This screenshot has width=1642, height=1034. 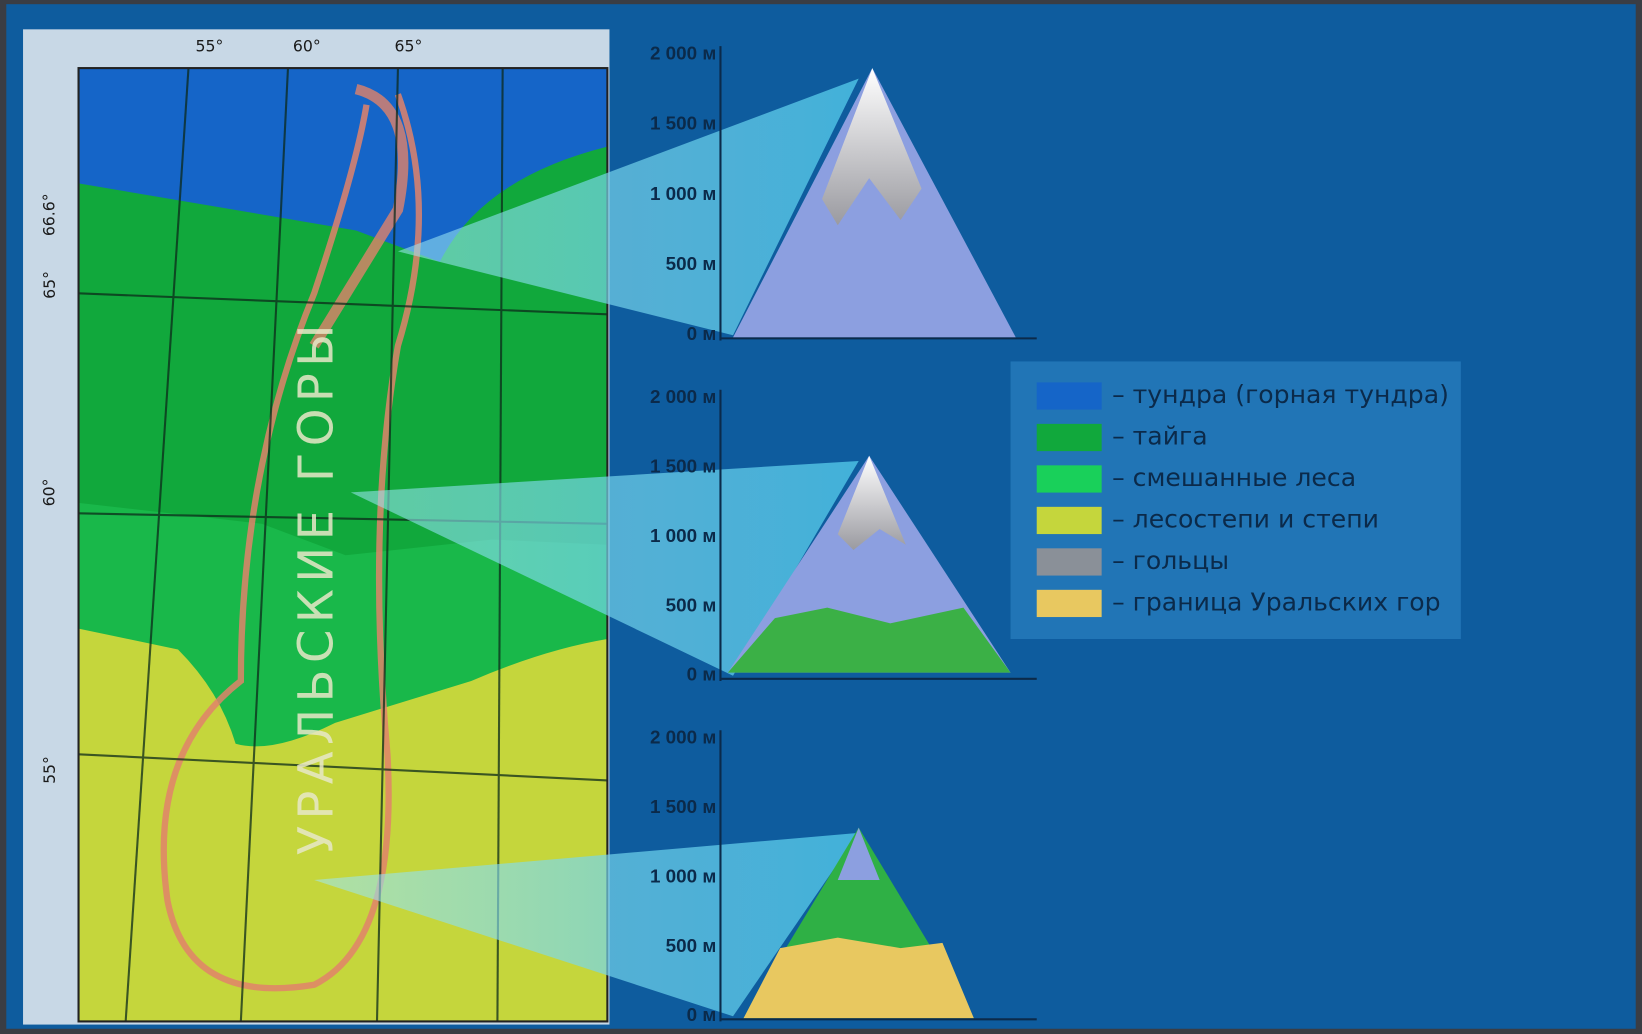 What do you see at coordinates (49, 770) in the screenshot?
I see `latitude-label: 55°` at bounding box center [49, 770].